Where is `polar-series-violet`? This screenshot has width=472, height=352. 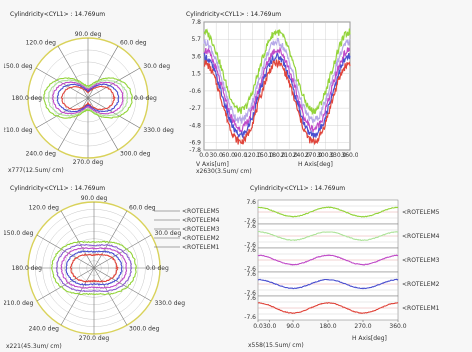 polar-series-violet is located at coordinates (94, 268).